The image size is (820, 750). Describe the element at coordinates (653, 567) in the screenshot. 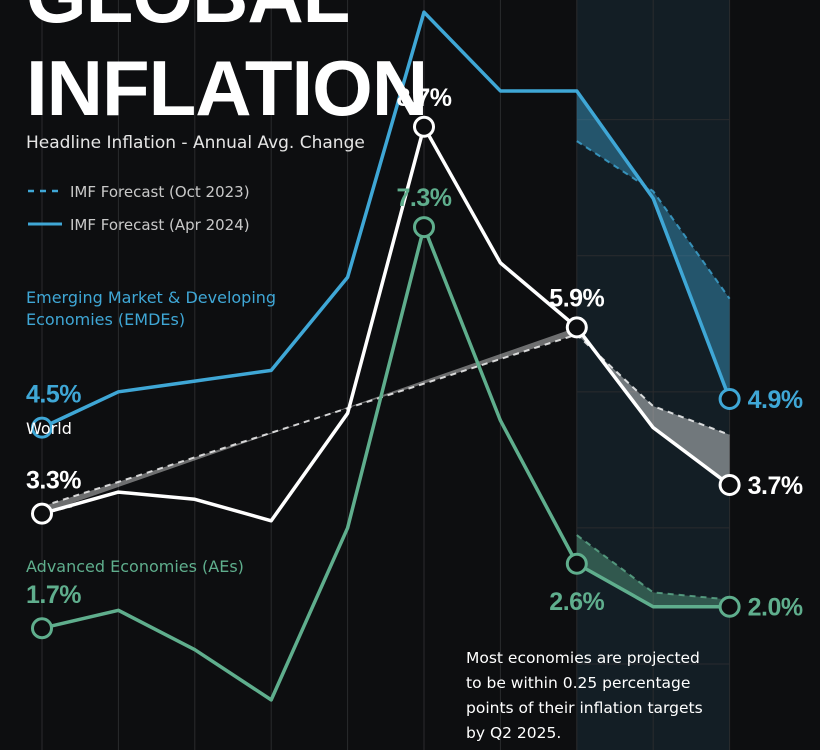

I see `aes-oct-2023-forecast-line` at that location.